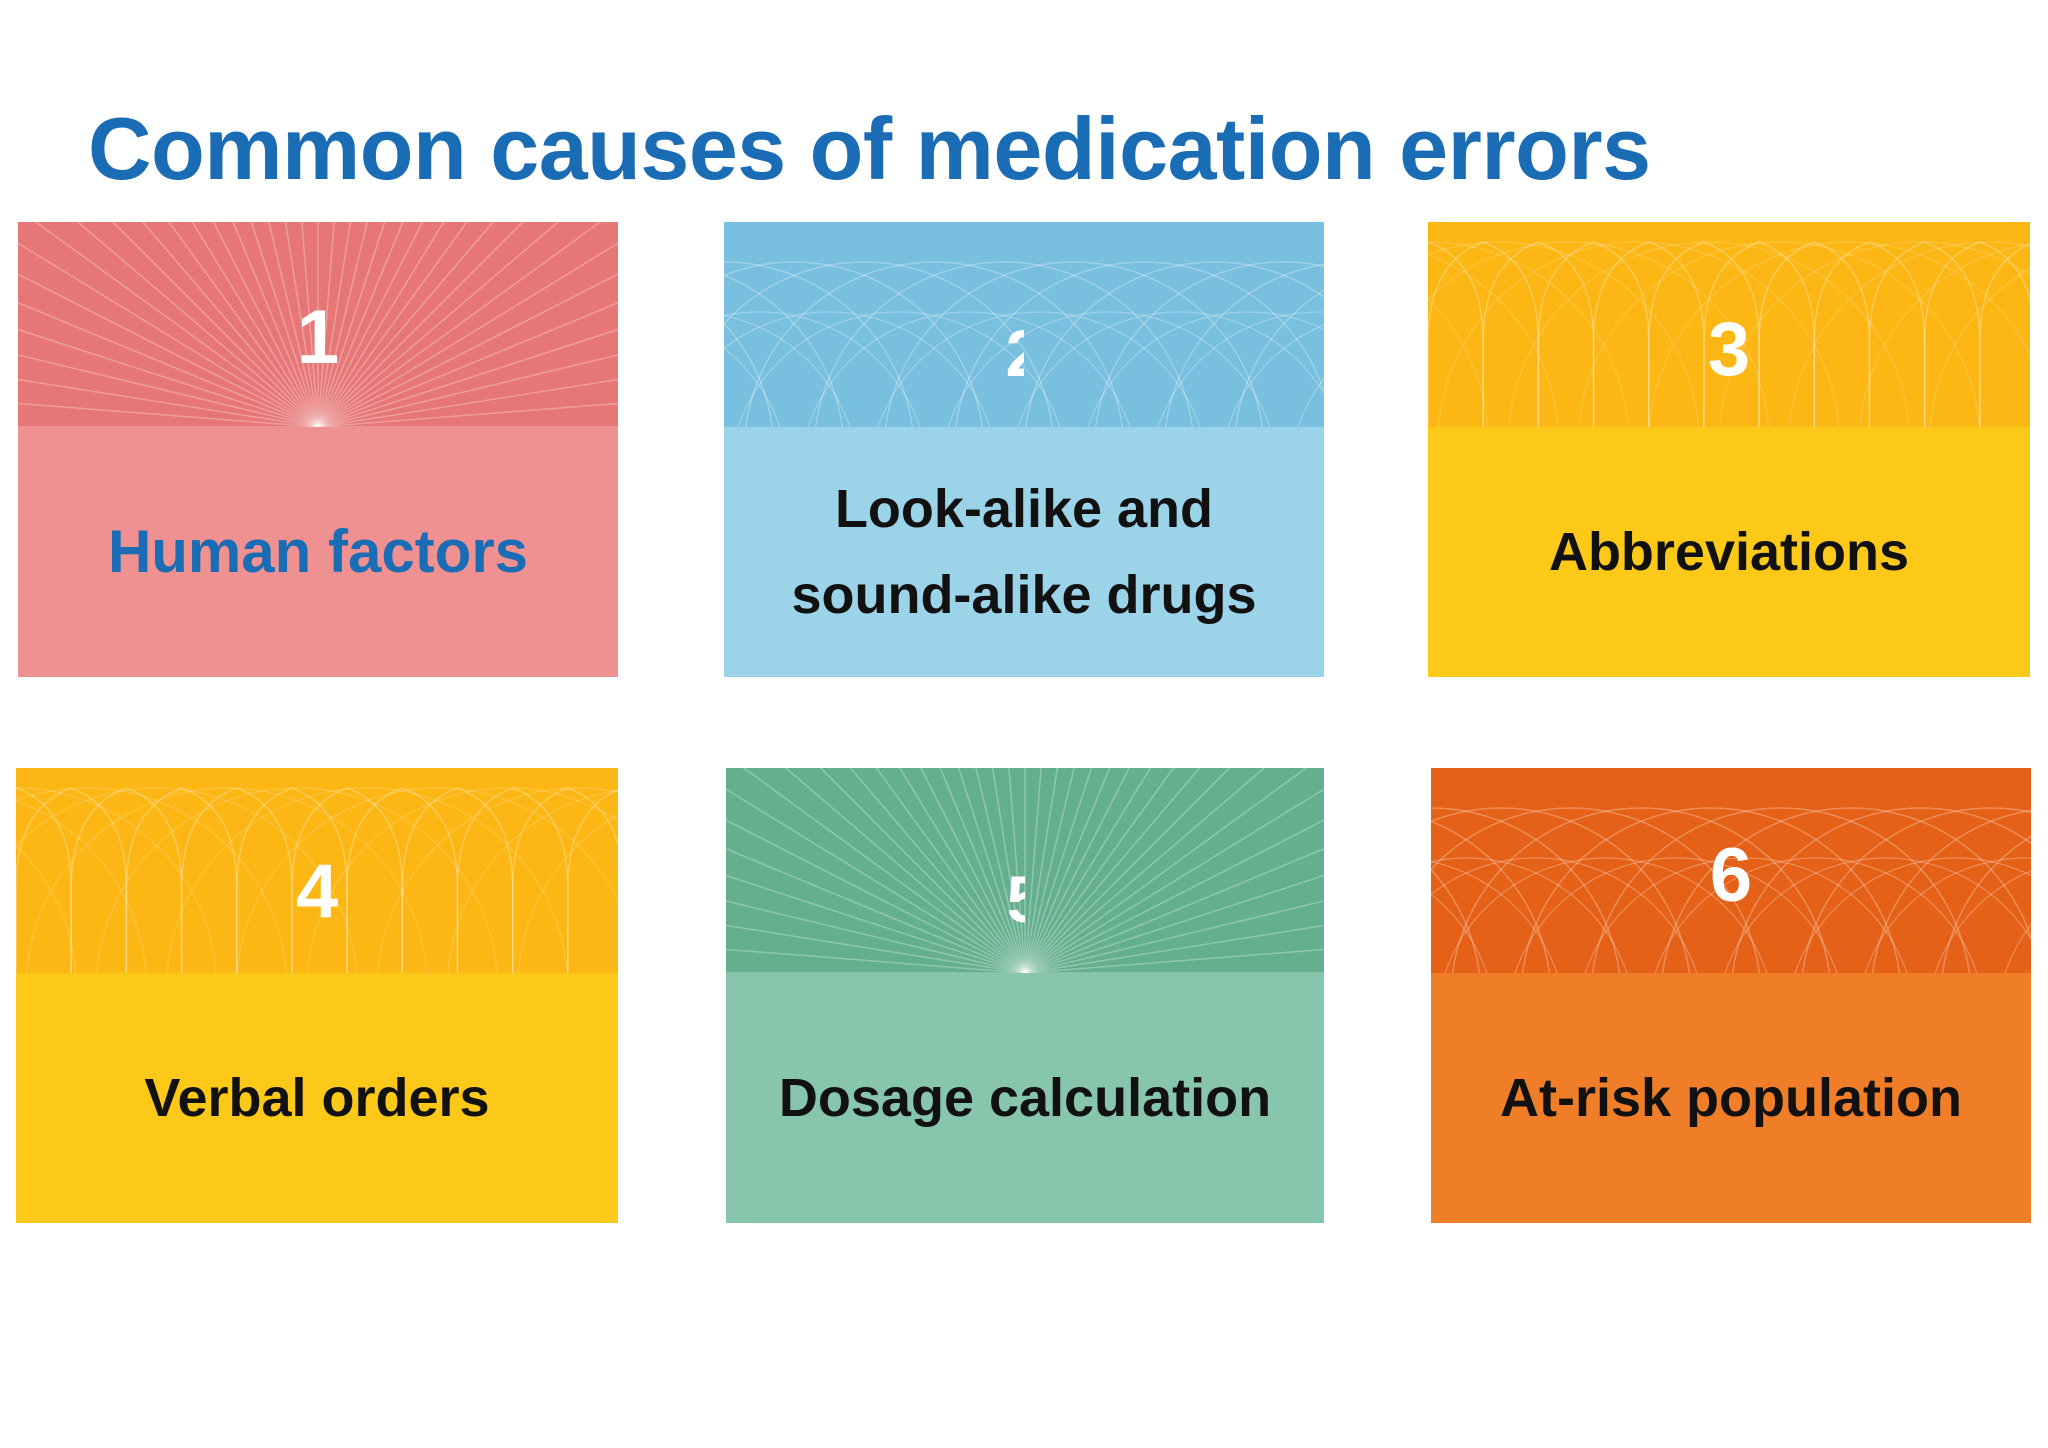  I want to click on card-number: 4, so click(317, 891).